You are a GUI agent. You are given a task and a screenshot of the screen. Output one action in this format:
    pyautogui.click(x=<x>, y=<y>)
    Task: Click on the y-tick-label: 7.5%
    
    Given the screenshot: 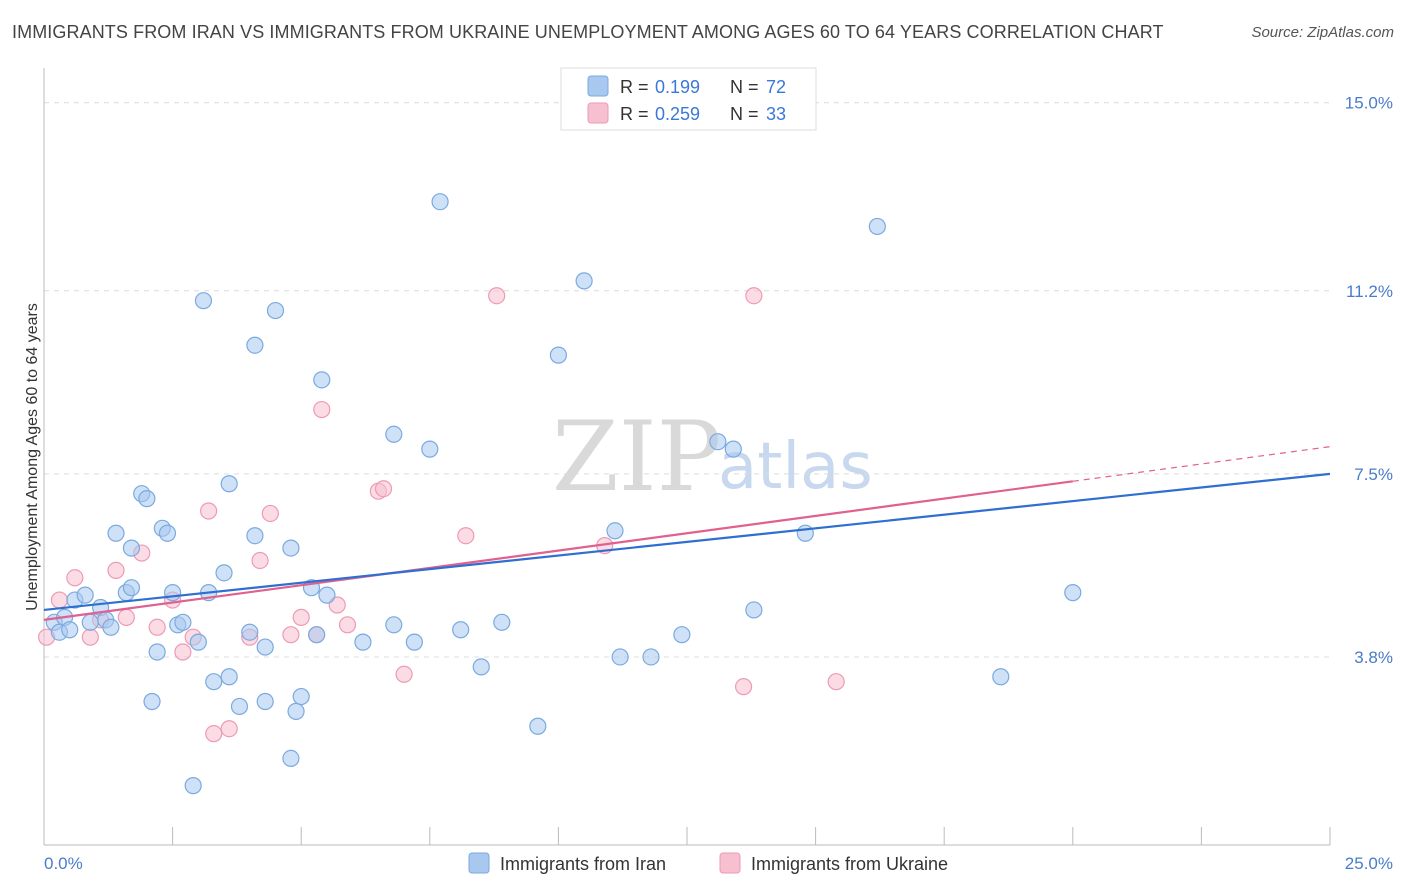 What is the action you would take?
    pyautogui.click(x=1373, y=474)
    